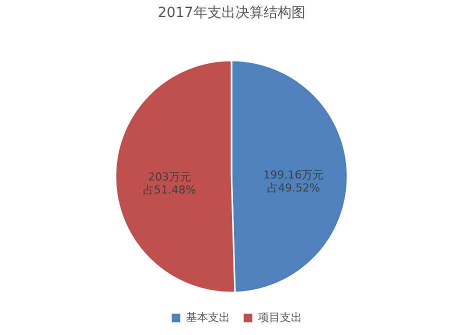  Describe the element at coordinates (208, 317) in the screenshot. I see `legend-label: 基本支出` at that location.